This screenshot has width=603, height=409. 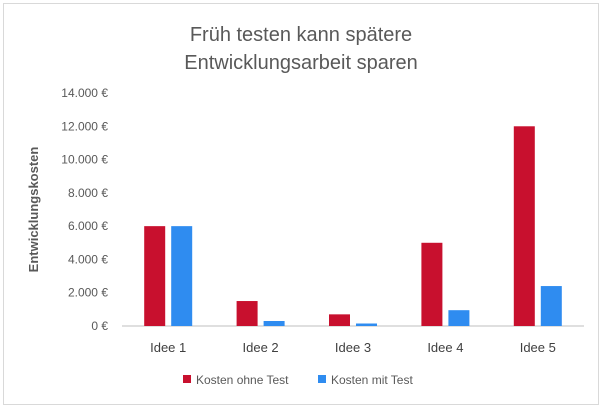 What do you see at coordinates (88, 293) in the screenshot?
I see `y-tick-label: 2.000 €` at bounding box center [88, 293].